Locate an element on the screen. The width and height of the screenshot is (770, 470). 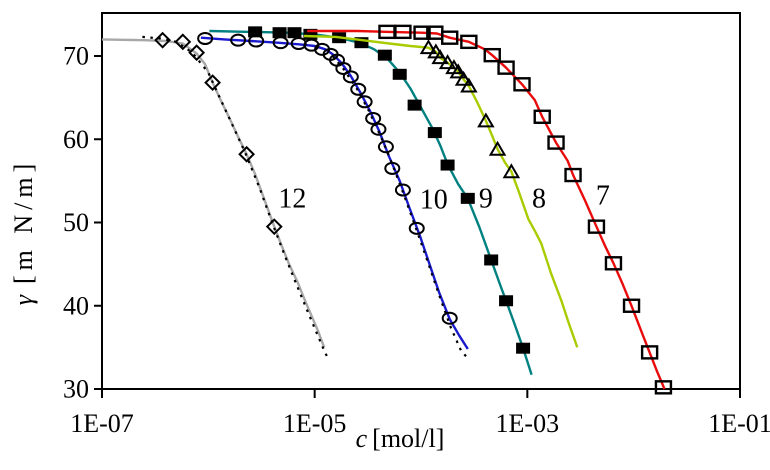
y-axis-units: [m N/m] is located at coordinates (23, 221).